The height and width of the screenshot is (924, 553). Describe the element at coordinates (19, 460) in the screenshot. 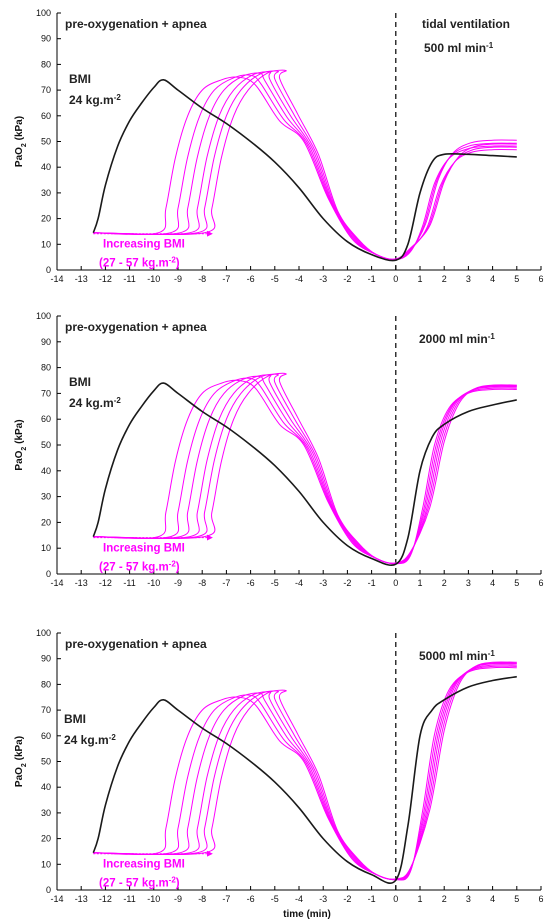

I see `y-axis-label-main: PaO` at that location.